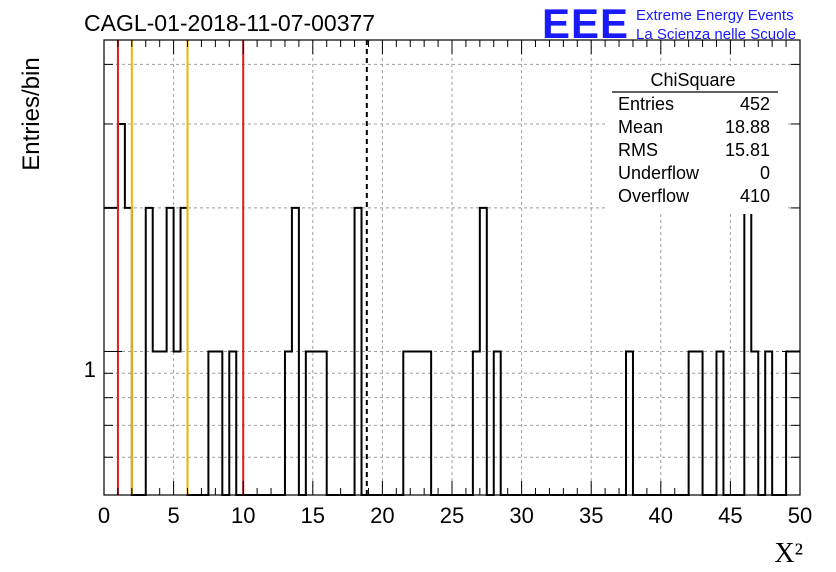 The height and width of the screenshot is (572, 836). I want to click on x-tick-label: 35, so click(591, 515).